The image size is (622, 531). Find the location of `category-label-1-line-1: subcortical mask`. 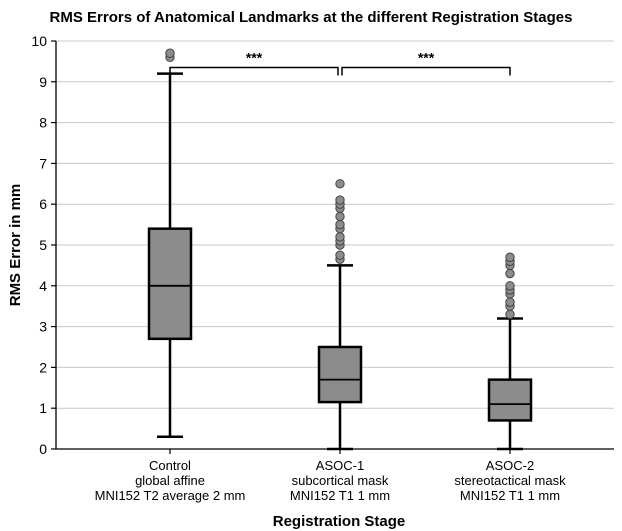

category-label-1-line-1: subcortical mask is located at coordinates (340, 480).